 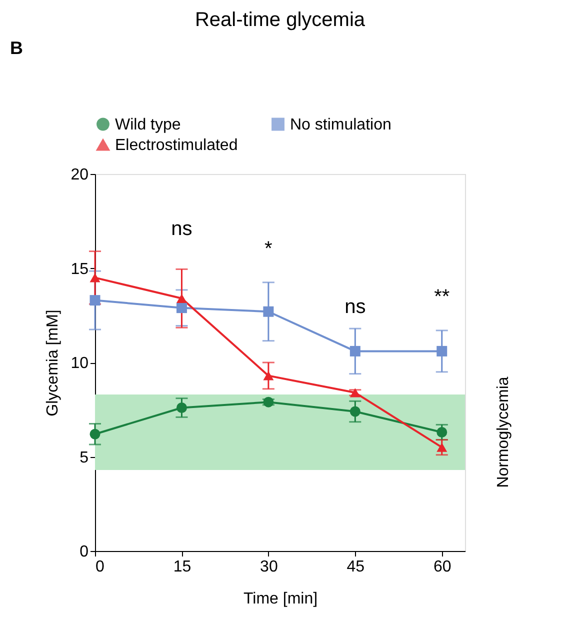 I want to click on legend-label: Electrostimulated, so click(x=176, y=145).